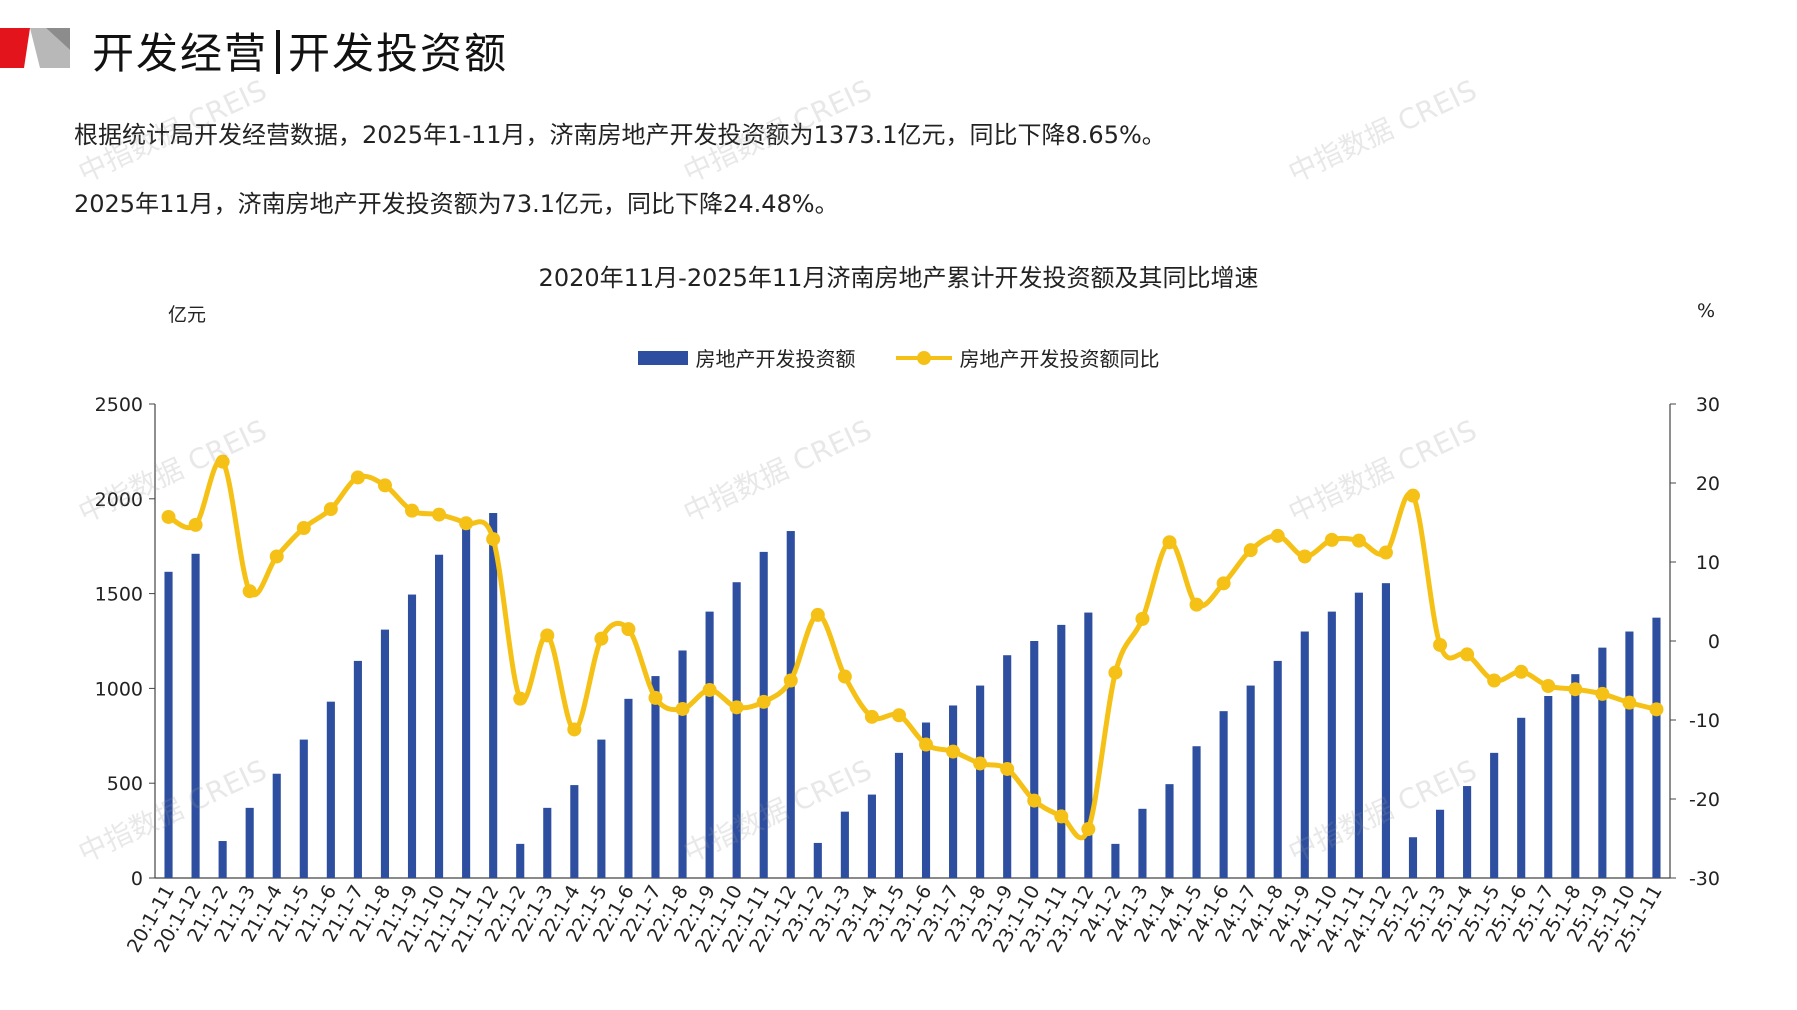 This screenshot has width=1797, height=1010. What do you see at coordinates (187, 315) in the screenshot?
I see `left-axis-unit: 亿元` at bounding box center [187, 315].